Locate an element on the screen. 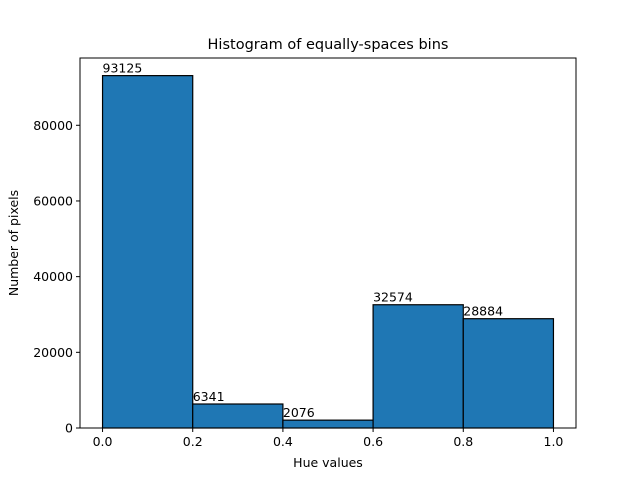 The height and width of the screenshot is (480, 640). chart-title: Histogram of equally-spaces bins is located at coordinates (328, 45).